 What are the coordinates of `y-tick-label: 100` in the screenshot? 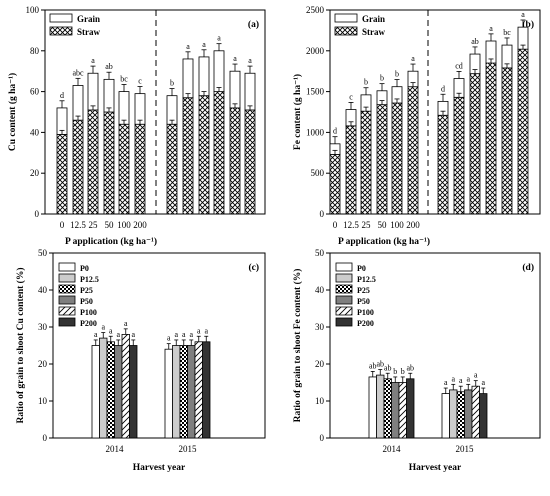 It's located at (33, 10).